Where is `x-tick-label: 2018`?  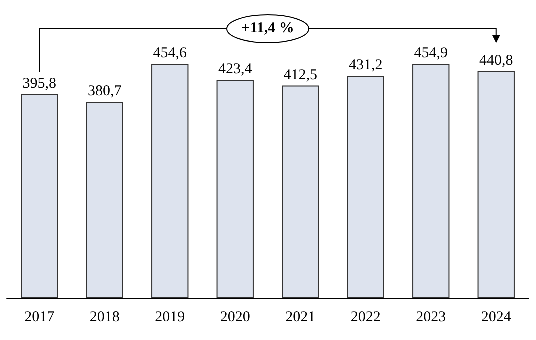 x-tick-label: 2018 is located at coordinates (105, 318).